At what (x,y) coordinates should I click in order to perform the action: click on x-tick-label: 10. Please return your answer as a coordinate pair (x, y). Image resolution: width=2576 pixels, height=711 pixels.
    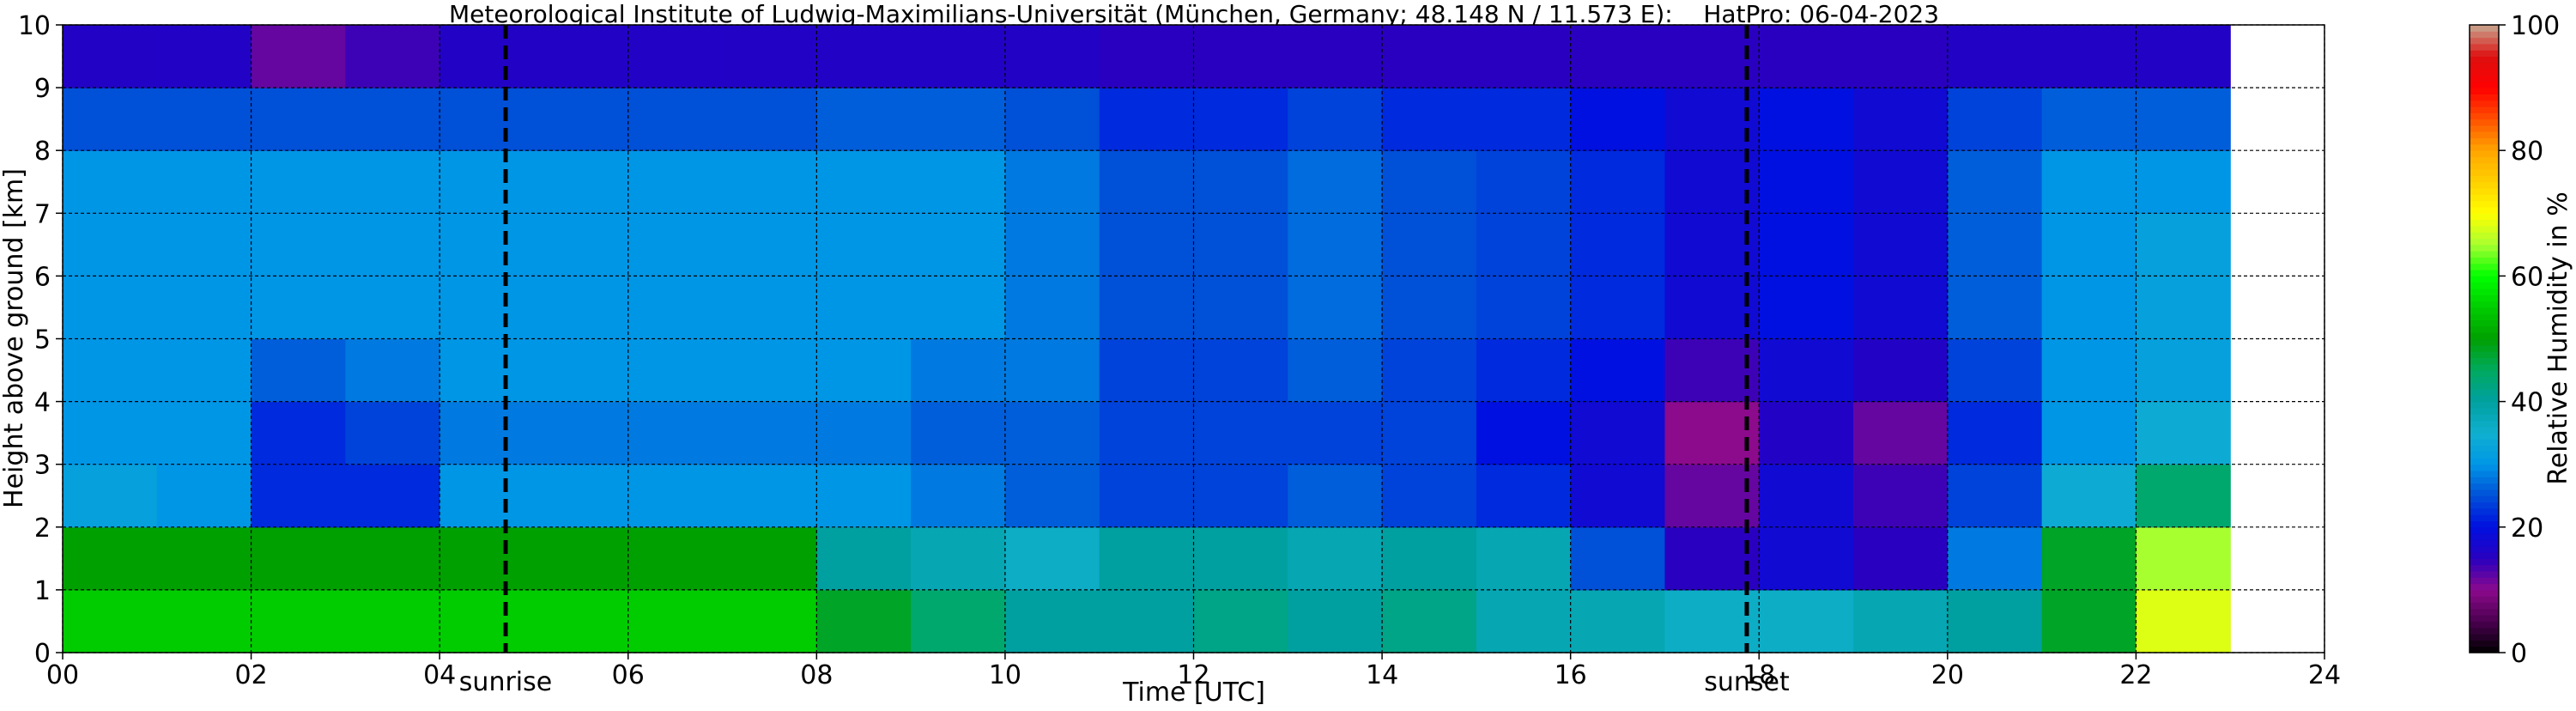
    Looking at the image, I should click on (1005, 675).